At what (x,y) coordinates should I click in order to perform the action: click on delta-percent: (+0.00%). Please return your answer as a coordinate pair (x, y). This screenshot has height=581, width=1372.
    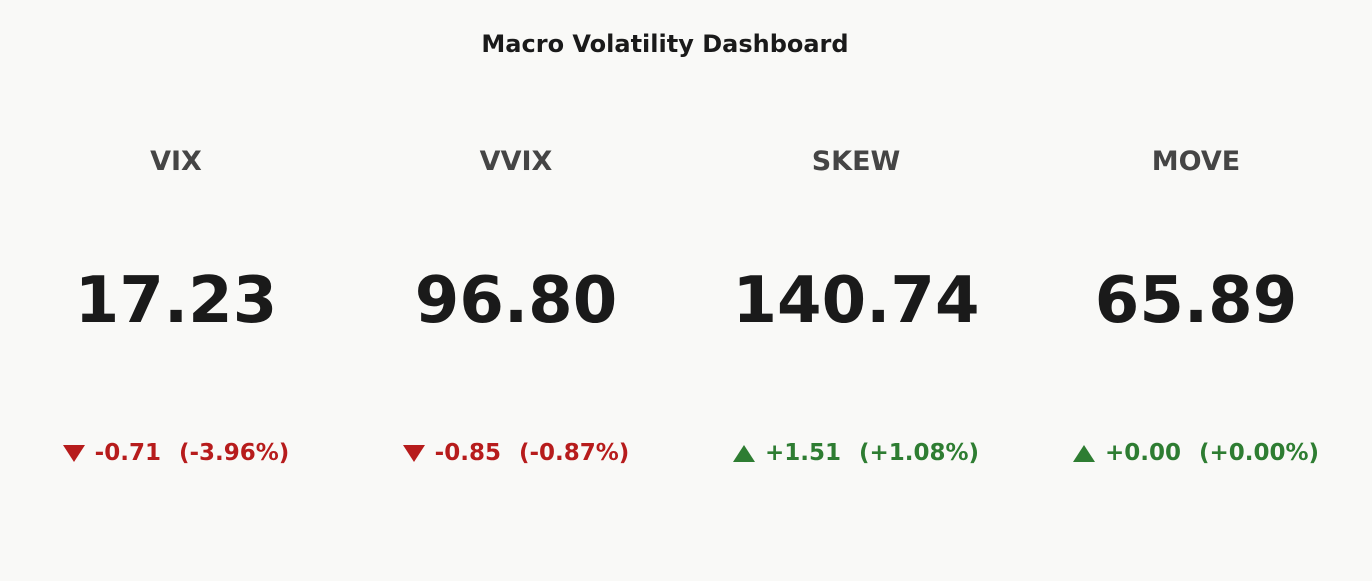
    Looking at the image, I should click on (1259, 453).